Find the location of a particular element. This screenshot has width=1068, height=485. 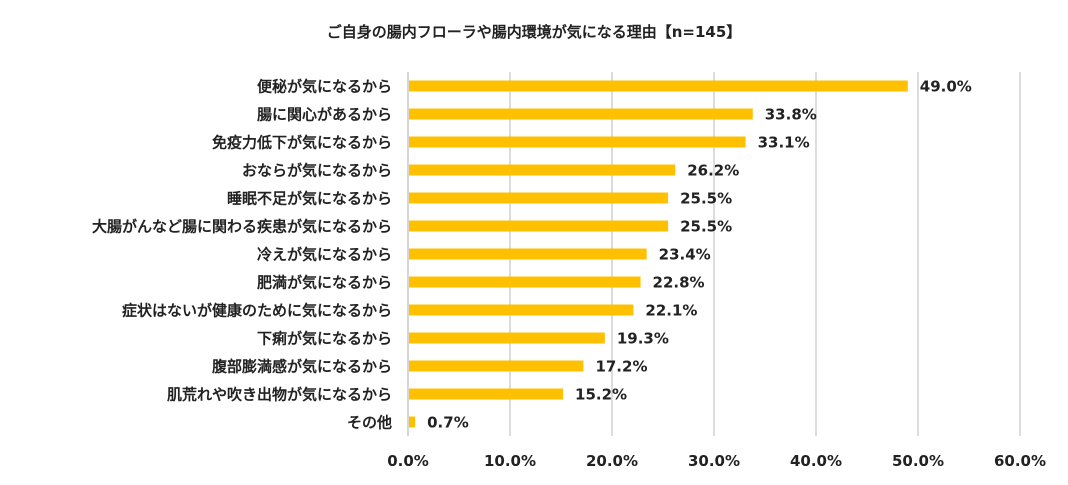

category-label: 肌荒れや吹き出物が気になるから is located at coordinates (279, 395).